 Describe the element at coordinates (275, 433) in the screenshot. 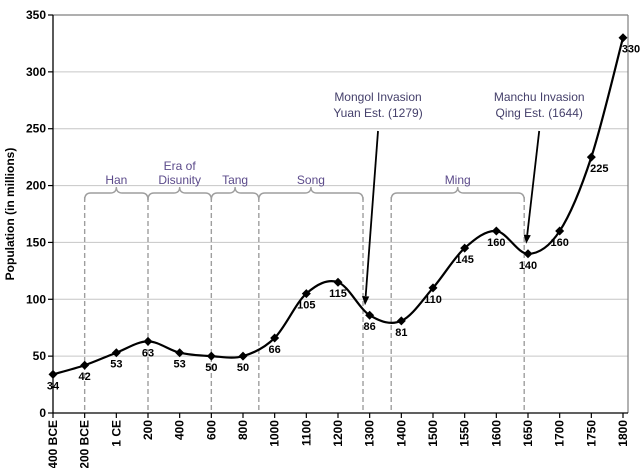

I see `x-tick-label: 1000` at that location.